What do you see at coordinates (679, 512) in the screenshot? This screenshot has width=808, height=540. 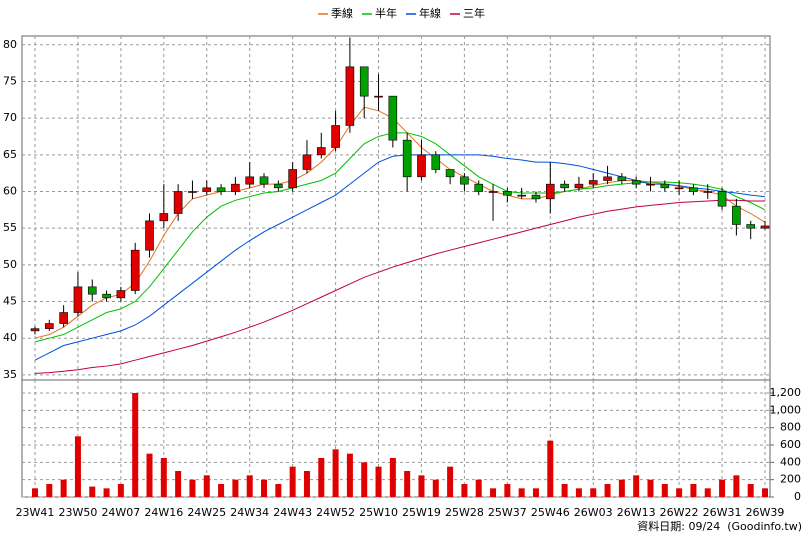 I see `x-tick-label: 26W22` at bounding box center [679, 512].